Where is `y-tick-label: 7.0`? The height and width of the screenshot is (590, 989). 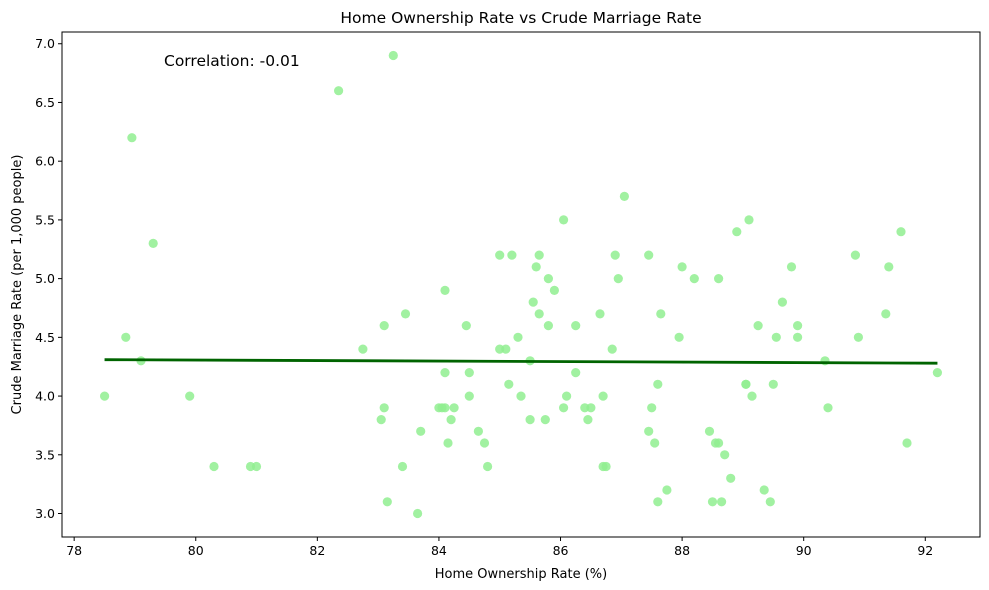
y-tick-label: 7.0 is located at coordinates (45, 43).